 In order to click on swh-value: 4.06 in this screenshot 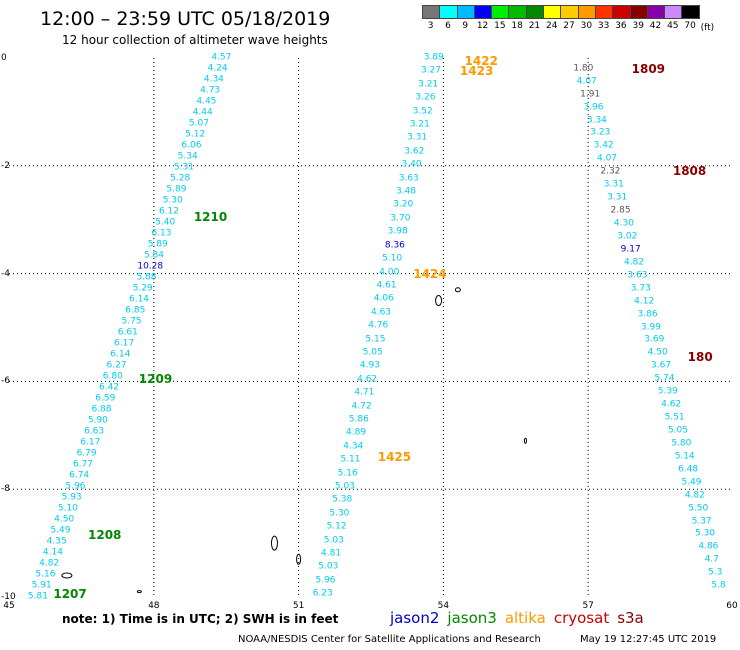, I will do `click(383, 298)`.